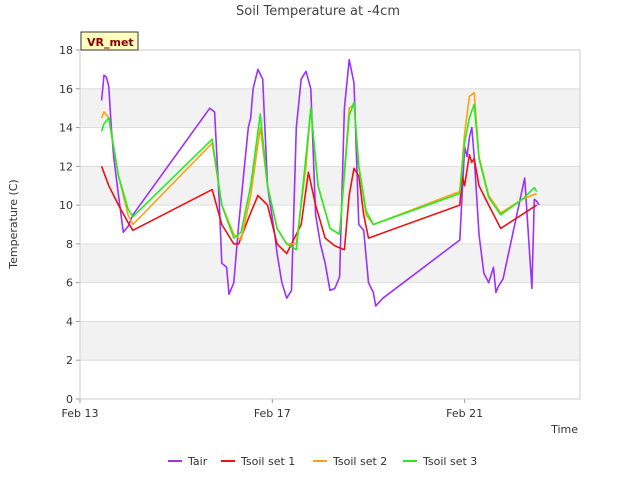 This screenshot has height=480, width=640. Describe the element at coordinates (564, 429) in the screenshot. I see `x-axis-label: Time` at that location.